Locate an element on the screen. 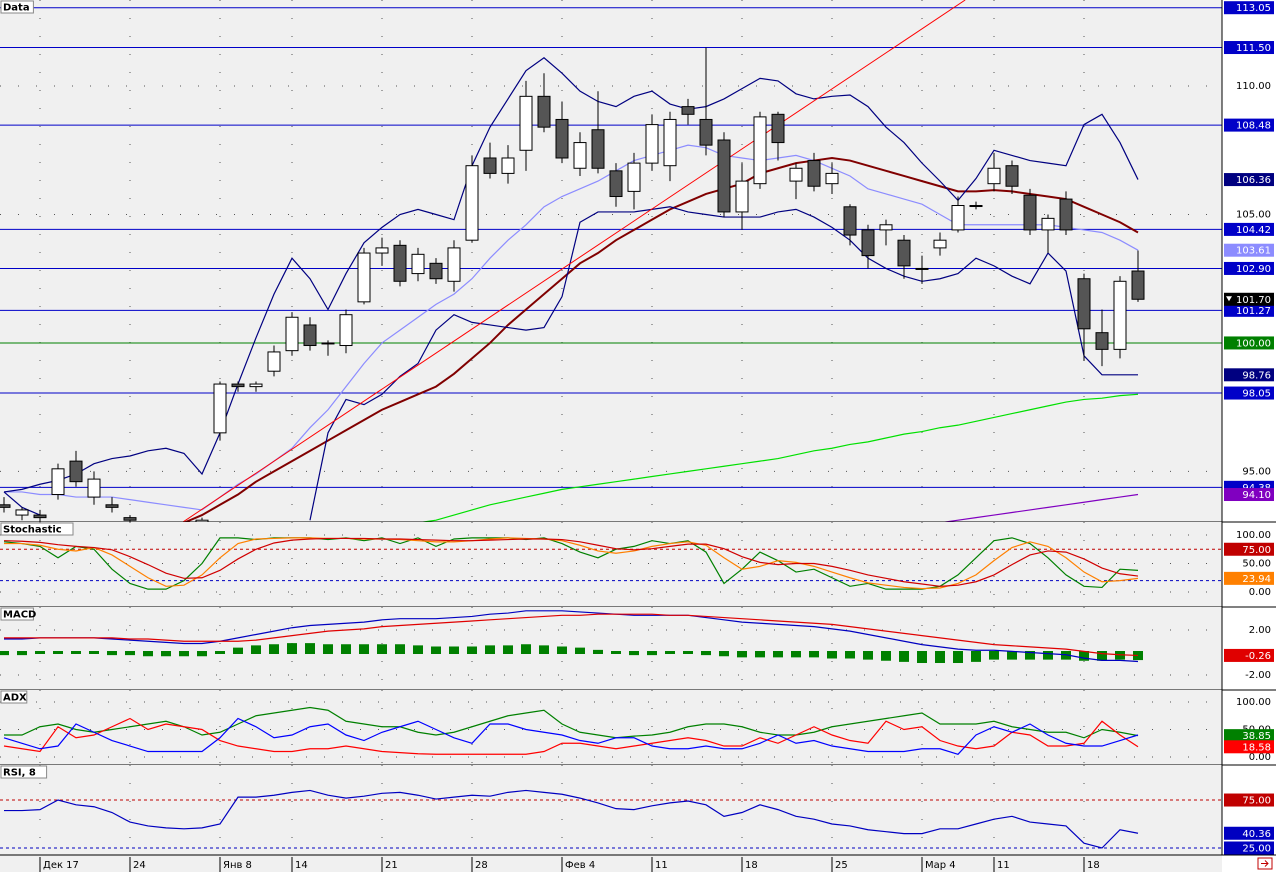 This screenshot has width=1276, height=872. y-tick-label: -2.00 is located at coordinates (1258, 675).